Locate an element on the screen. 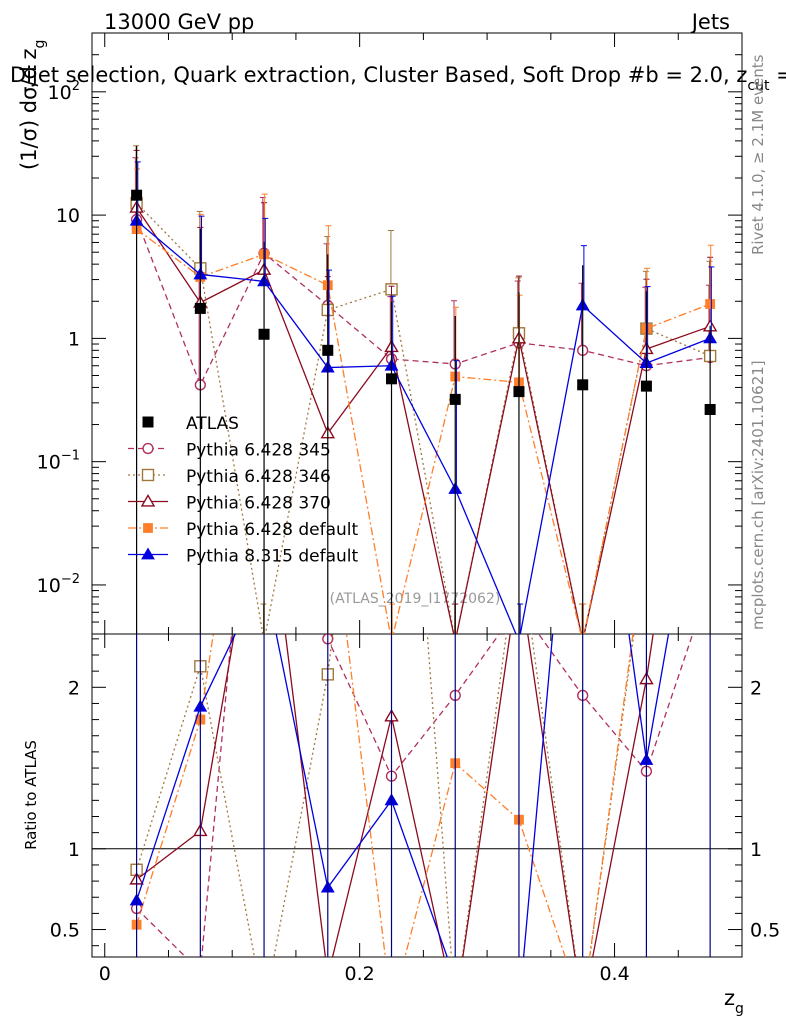  ratio-tick-label-right: 0.5 is located at coordinates (765, 931).